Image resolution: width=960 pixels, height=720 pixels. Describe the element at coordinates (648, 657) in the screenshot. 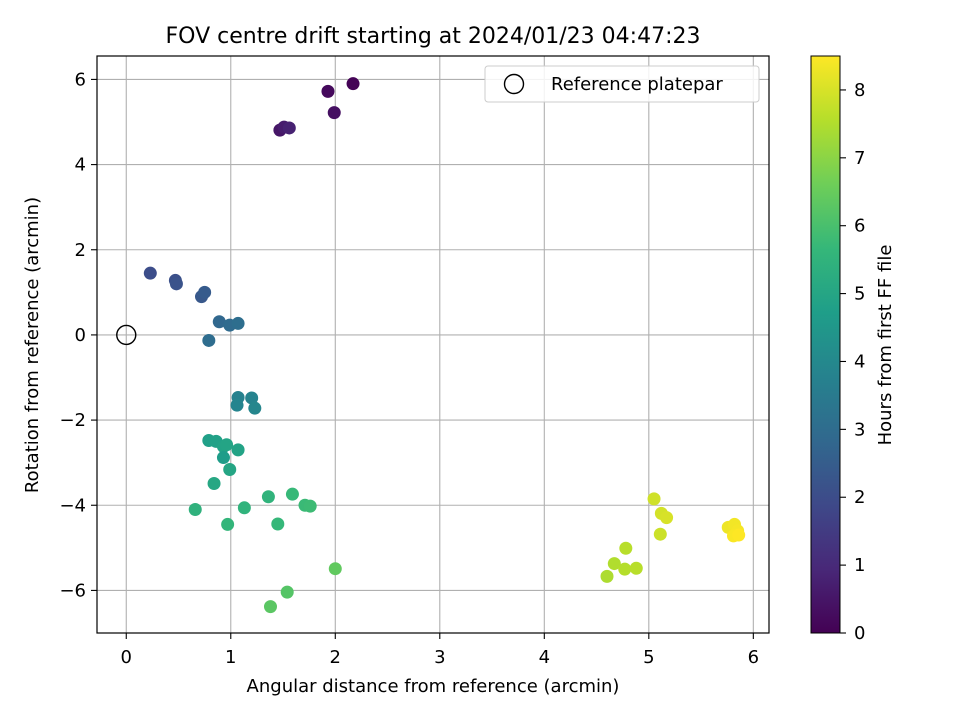

I see `x-tick-label: 5` at that location.